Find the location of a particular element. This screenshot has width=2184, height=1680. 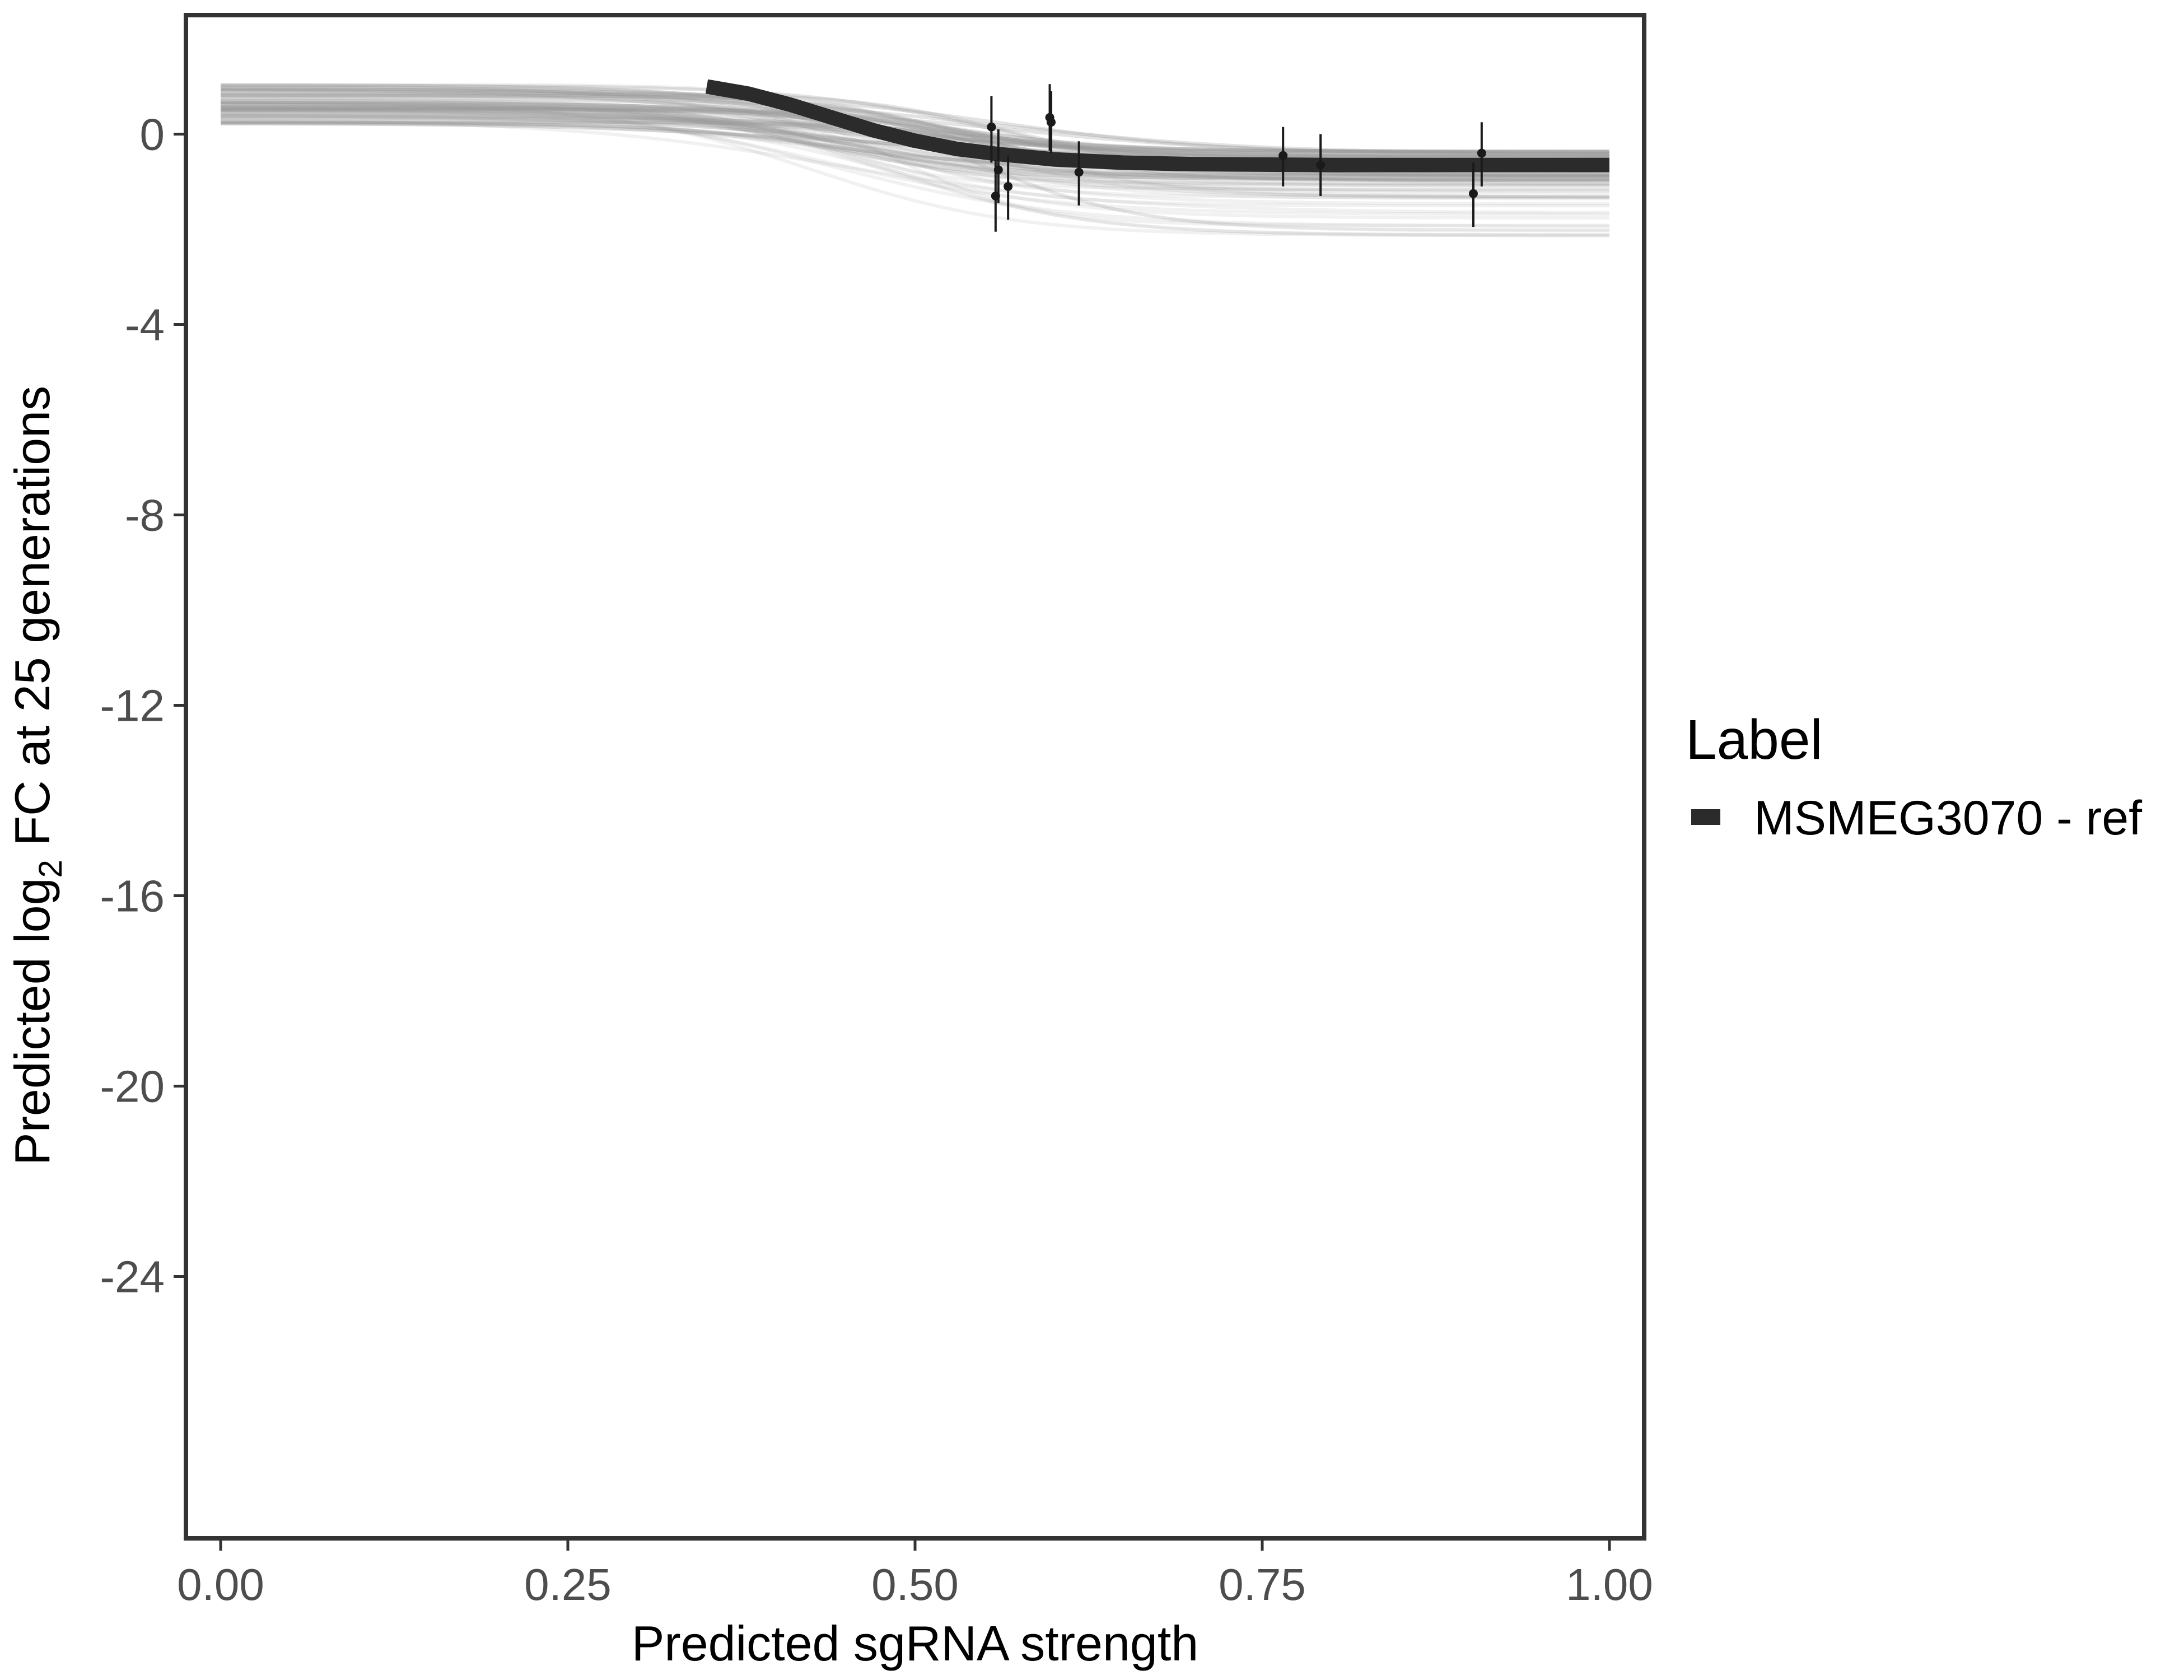

x-tick-label: 0.50 is located at coordinates (915, 1585).